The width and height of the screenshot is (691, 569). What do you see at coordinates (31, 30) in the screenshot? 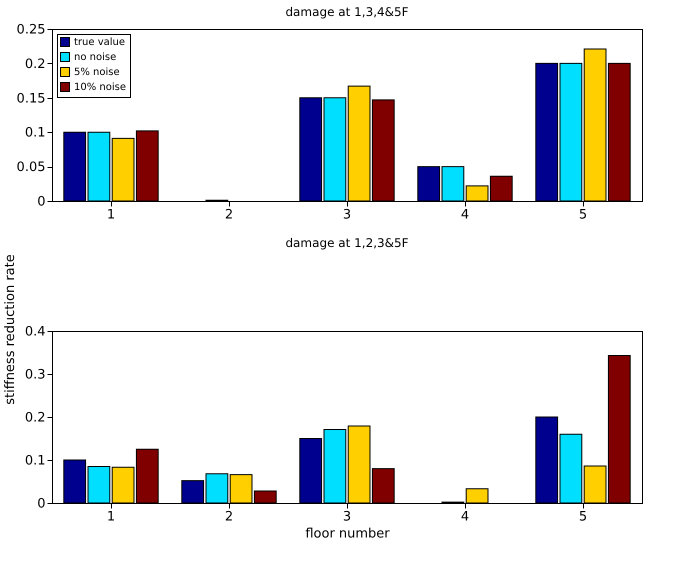
I see `y-tick-label: 0.25` at bounding box center [31, 30].